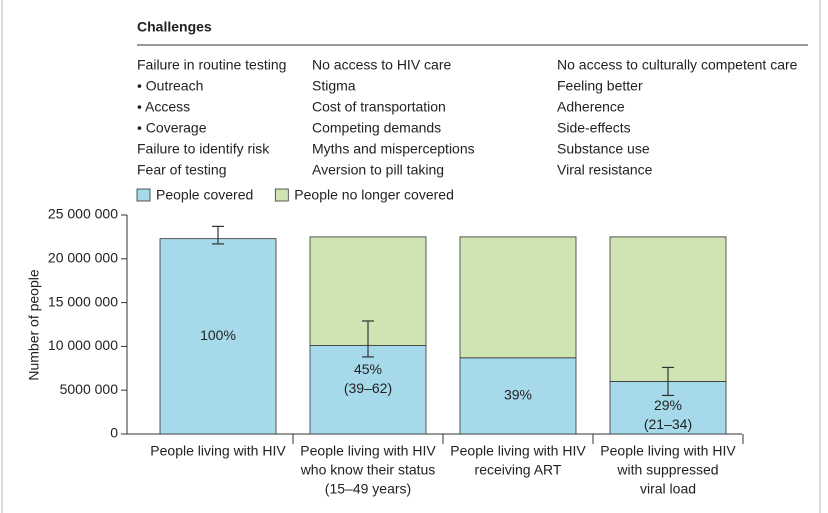 The height and width of the screenshot is (513, 828). What do you see at coordinates (83, 301) in the screenshot?
I see `y-tick-label: 15 000 000` at bounding box center [83, 301].